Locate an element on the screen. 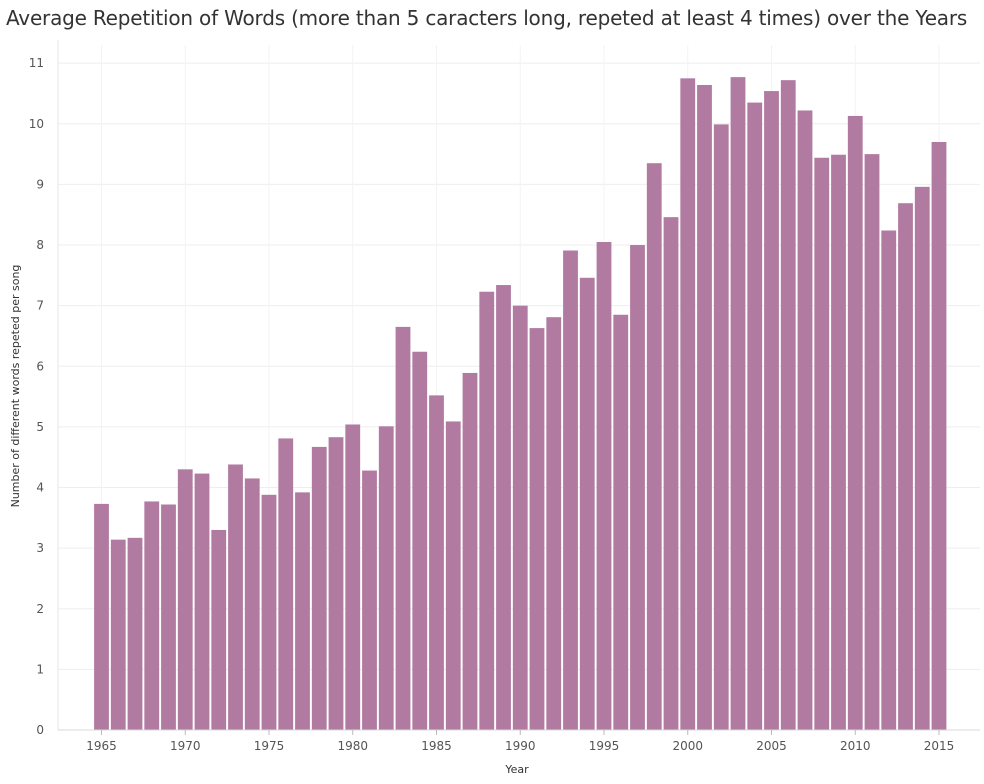 Image resolution: width=984 pixels, height=784 pixels. y-tick-label: 11 is located at coordinates (36, 63).